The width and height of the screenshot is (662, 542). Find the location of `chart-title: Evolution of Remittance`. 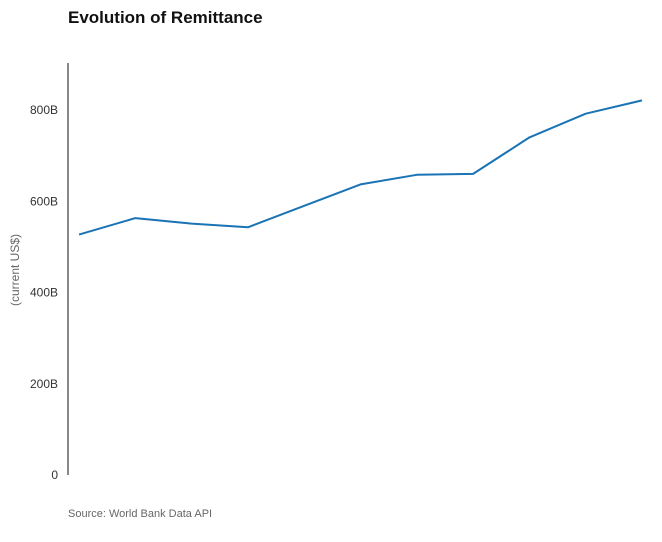

chart-title: Evolution of Remittance is located at coordinates (165, 17).